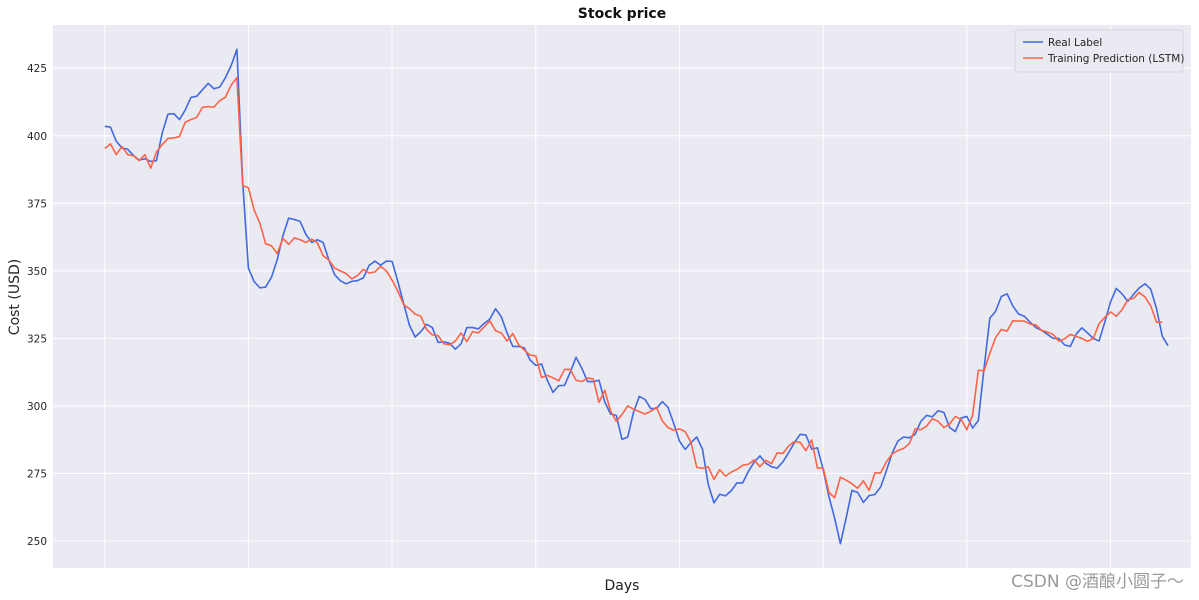  Describe the element at coordinates (37, 339) in the screenshot. I see `y-tick-label: 325` at that location.